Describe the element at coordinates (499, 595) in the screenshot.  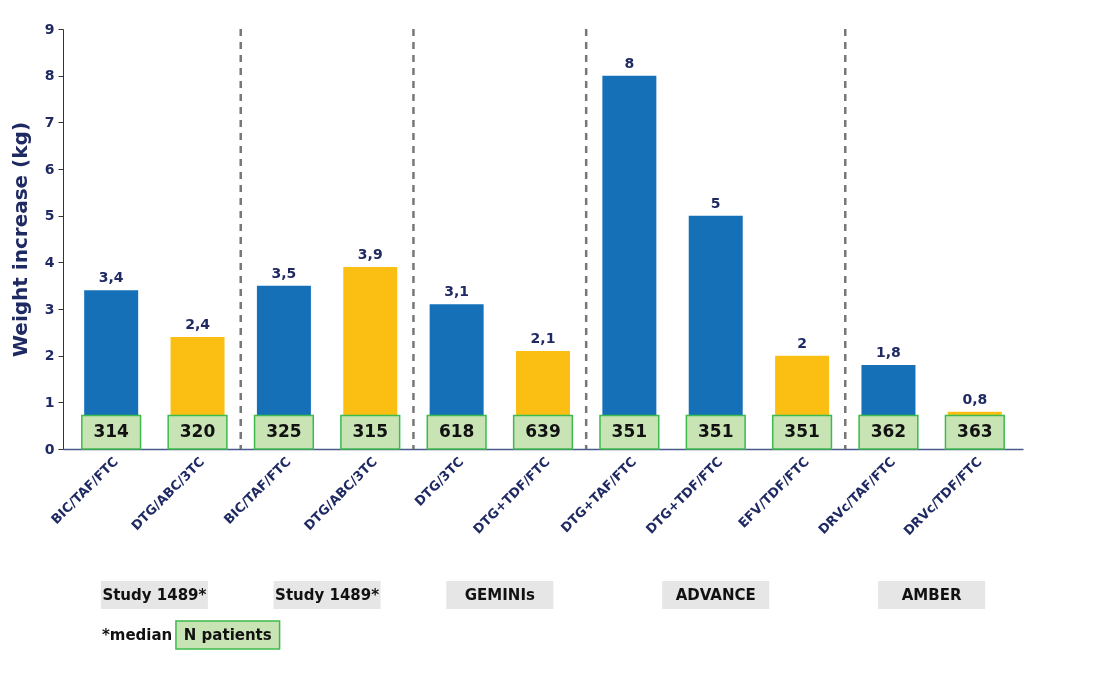
I see `text: GEMINIs` at that location.